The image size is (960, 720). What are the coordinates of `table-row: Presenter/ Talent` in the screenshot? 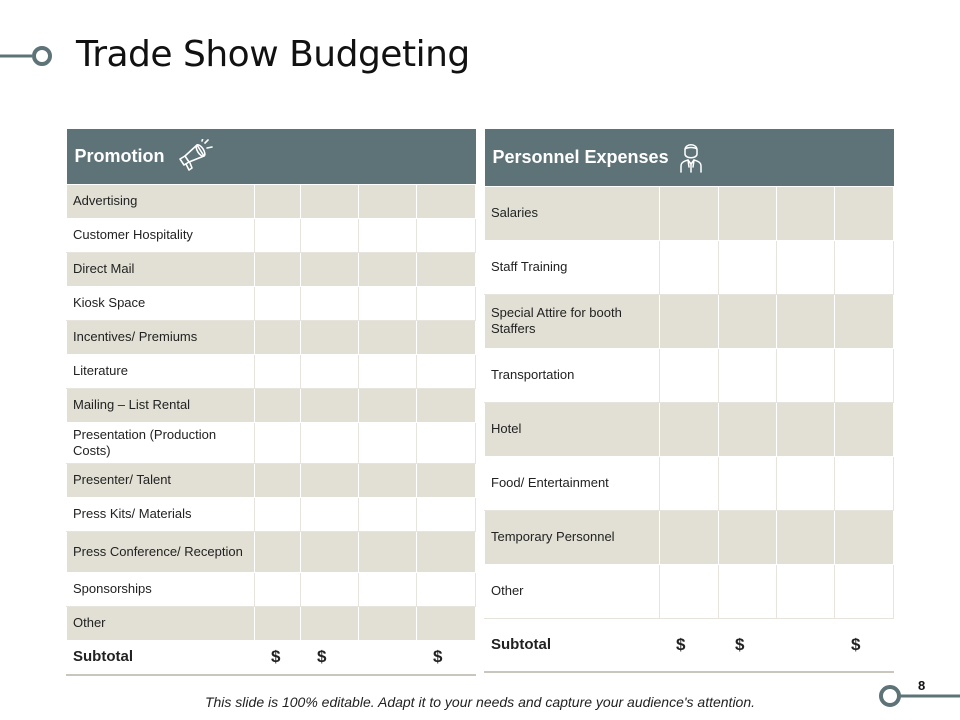 It's located at (271, 480).